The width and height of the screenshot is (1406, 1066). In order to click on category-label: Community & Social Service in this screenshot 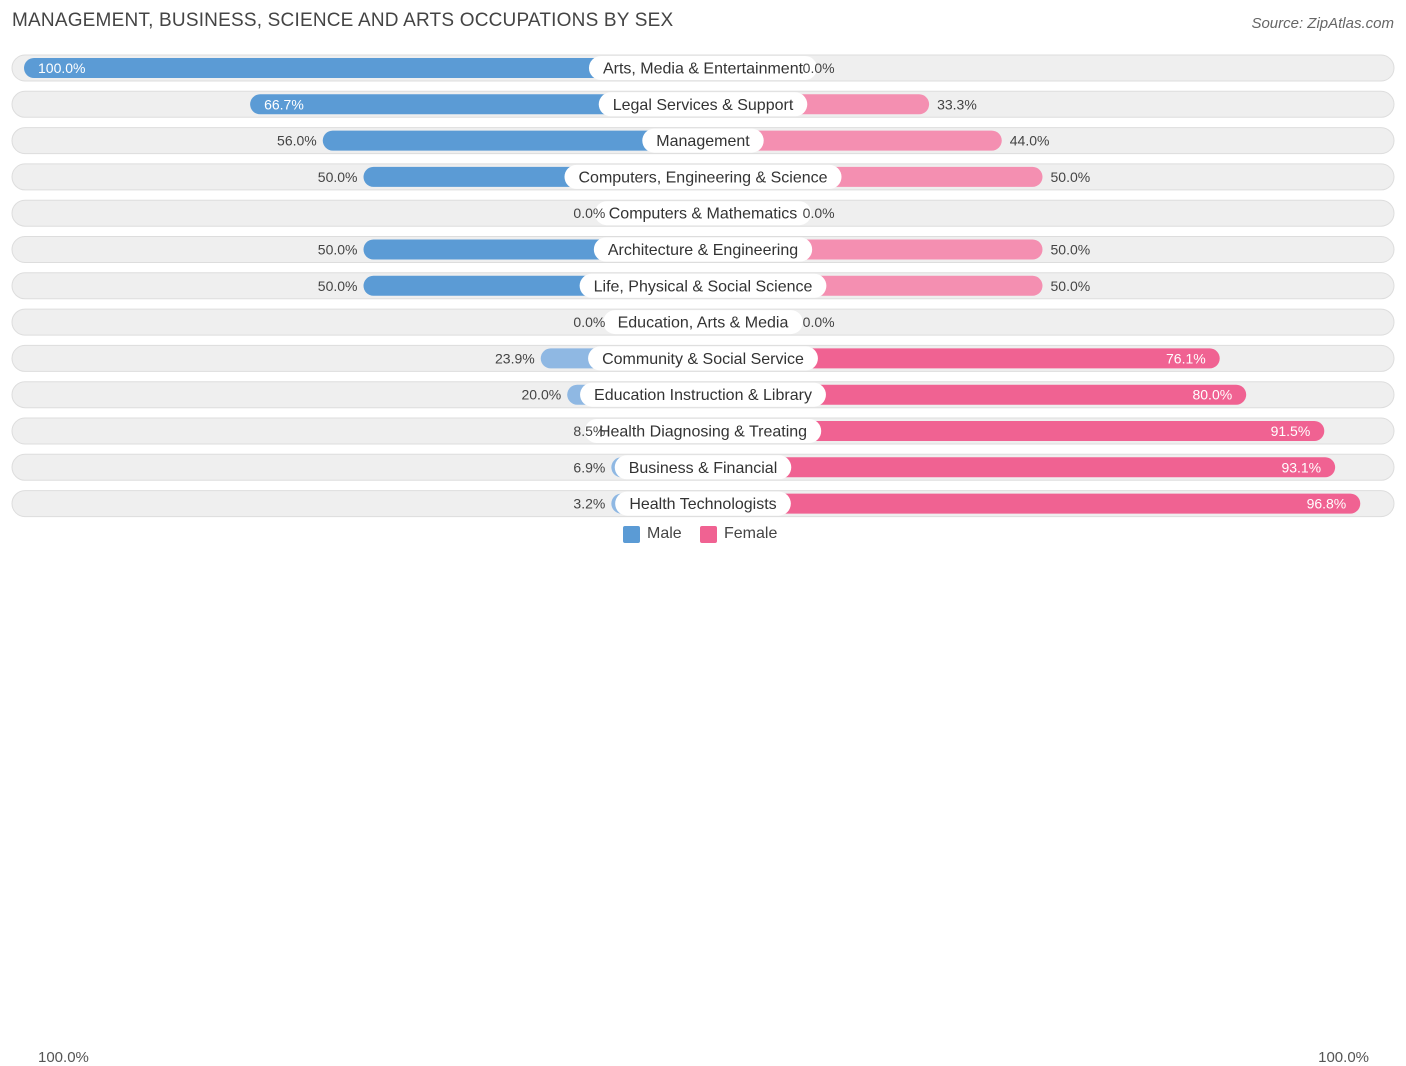, I will do `click(703, 359)`.